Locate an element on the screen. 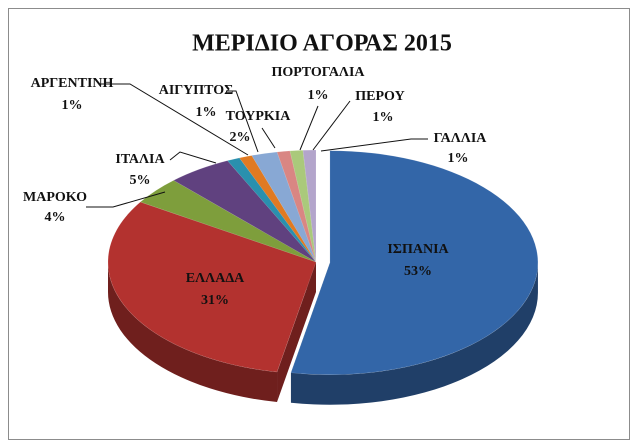  slice-label: ΜΑΡΟΚΟ is located at coordinates (55, 197).